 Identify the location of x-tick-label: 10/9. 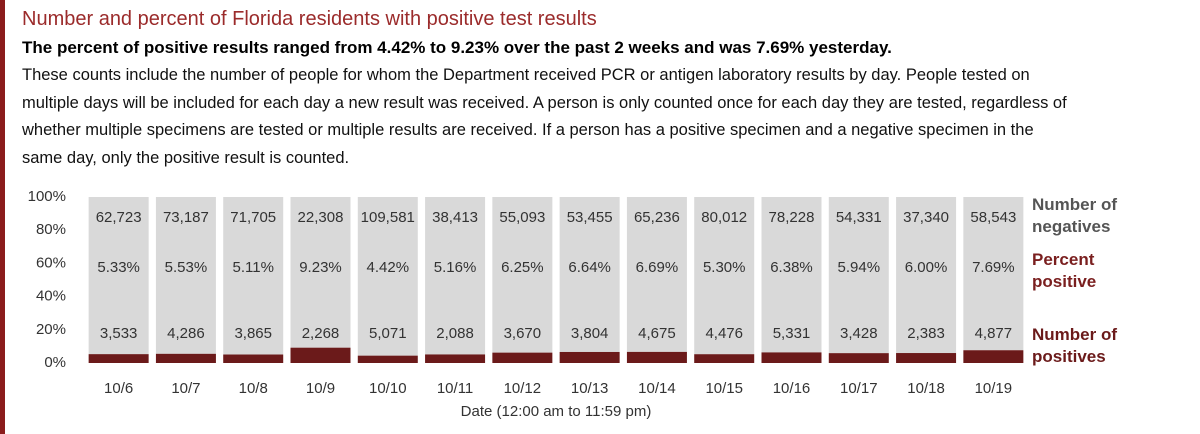
(320, 388).